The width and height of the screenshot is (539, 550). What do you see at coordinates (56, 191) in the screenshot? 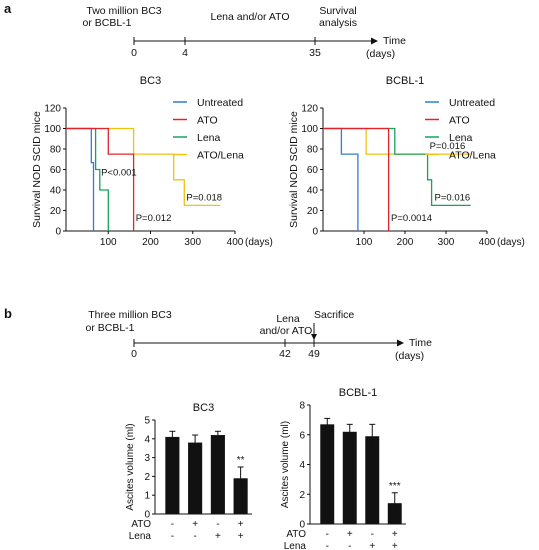
I see `y-tick-label: 40` at bounding box center [56, 191].